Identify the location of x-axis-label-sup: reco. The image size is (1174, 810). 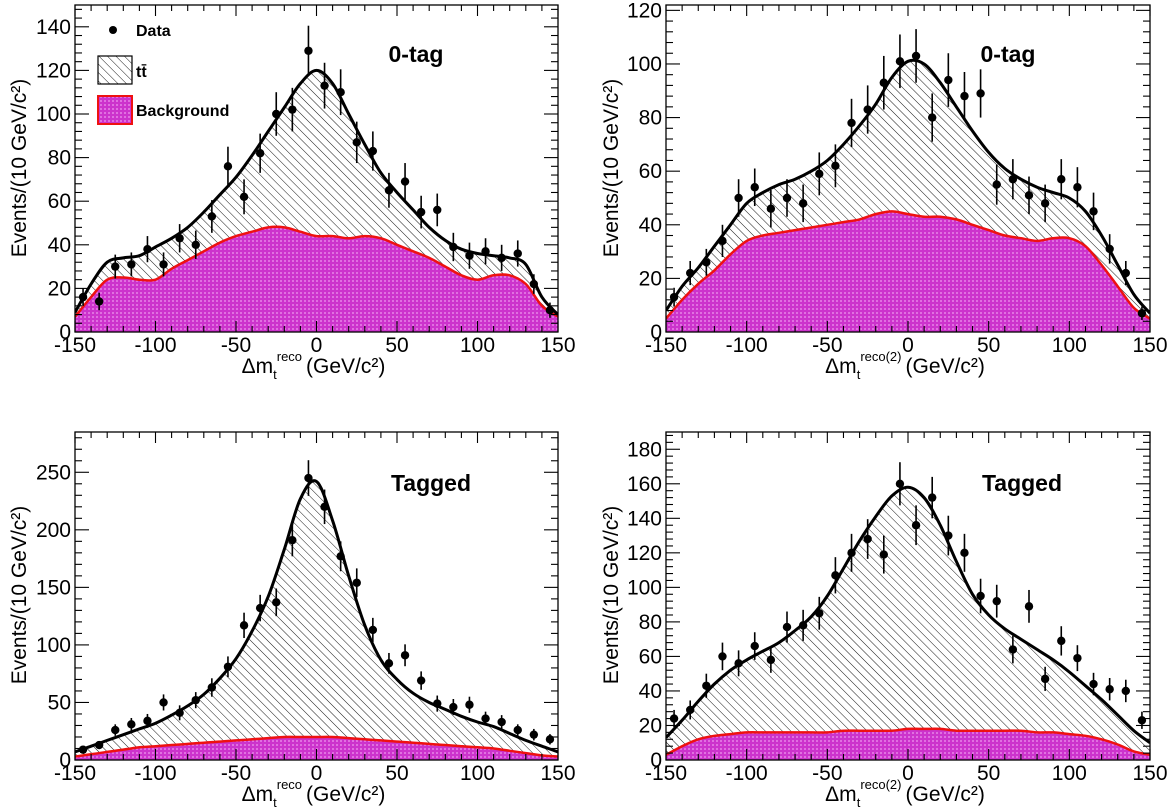
(289, 356).